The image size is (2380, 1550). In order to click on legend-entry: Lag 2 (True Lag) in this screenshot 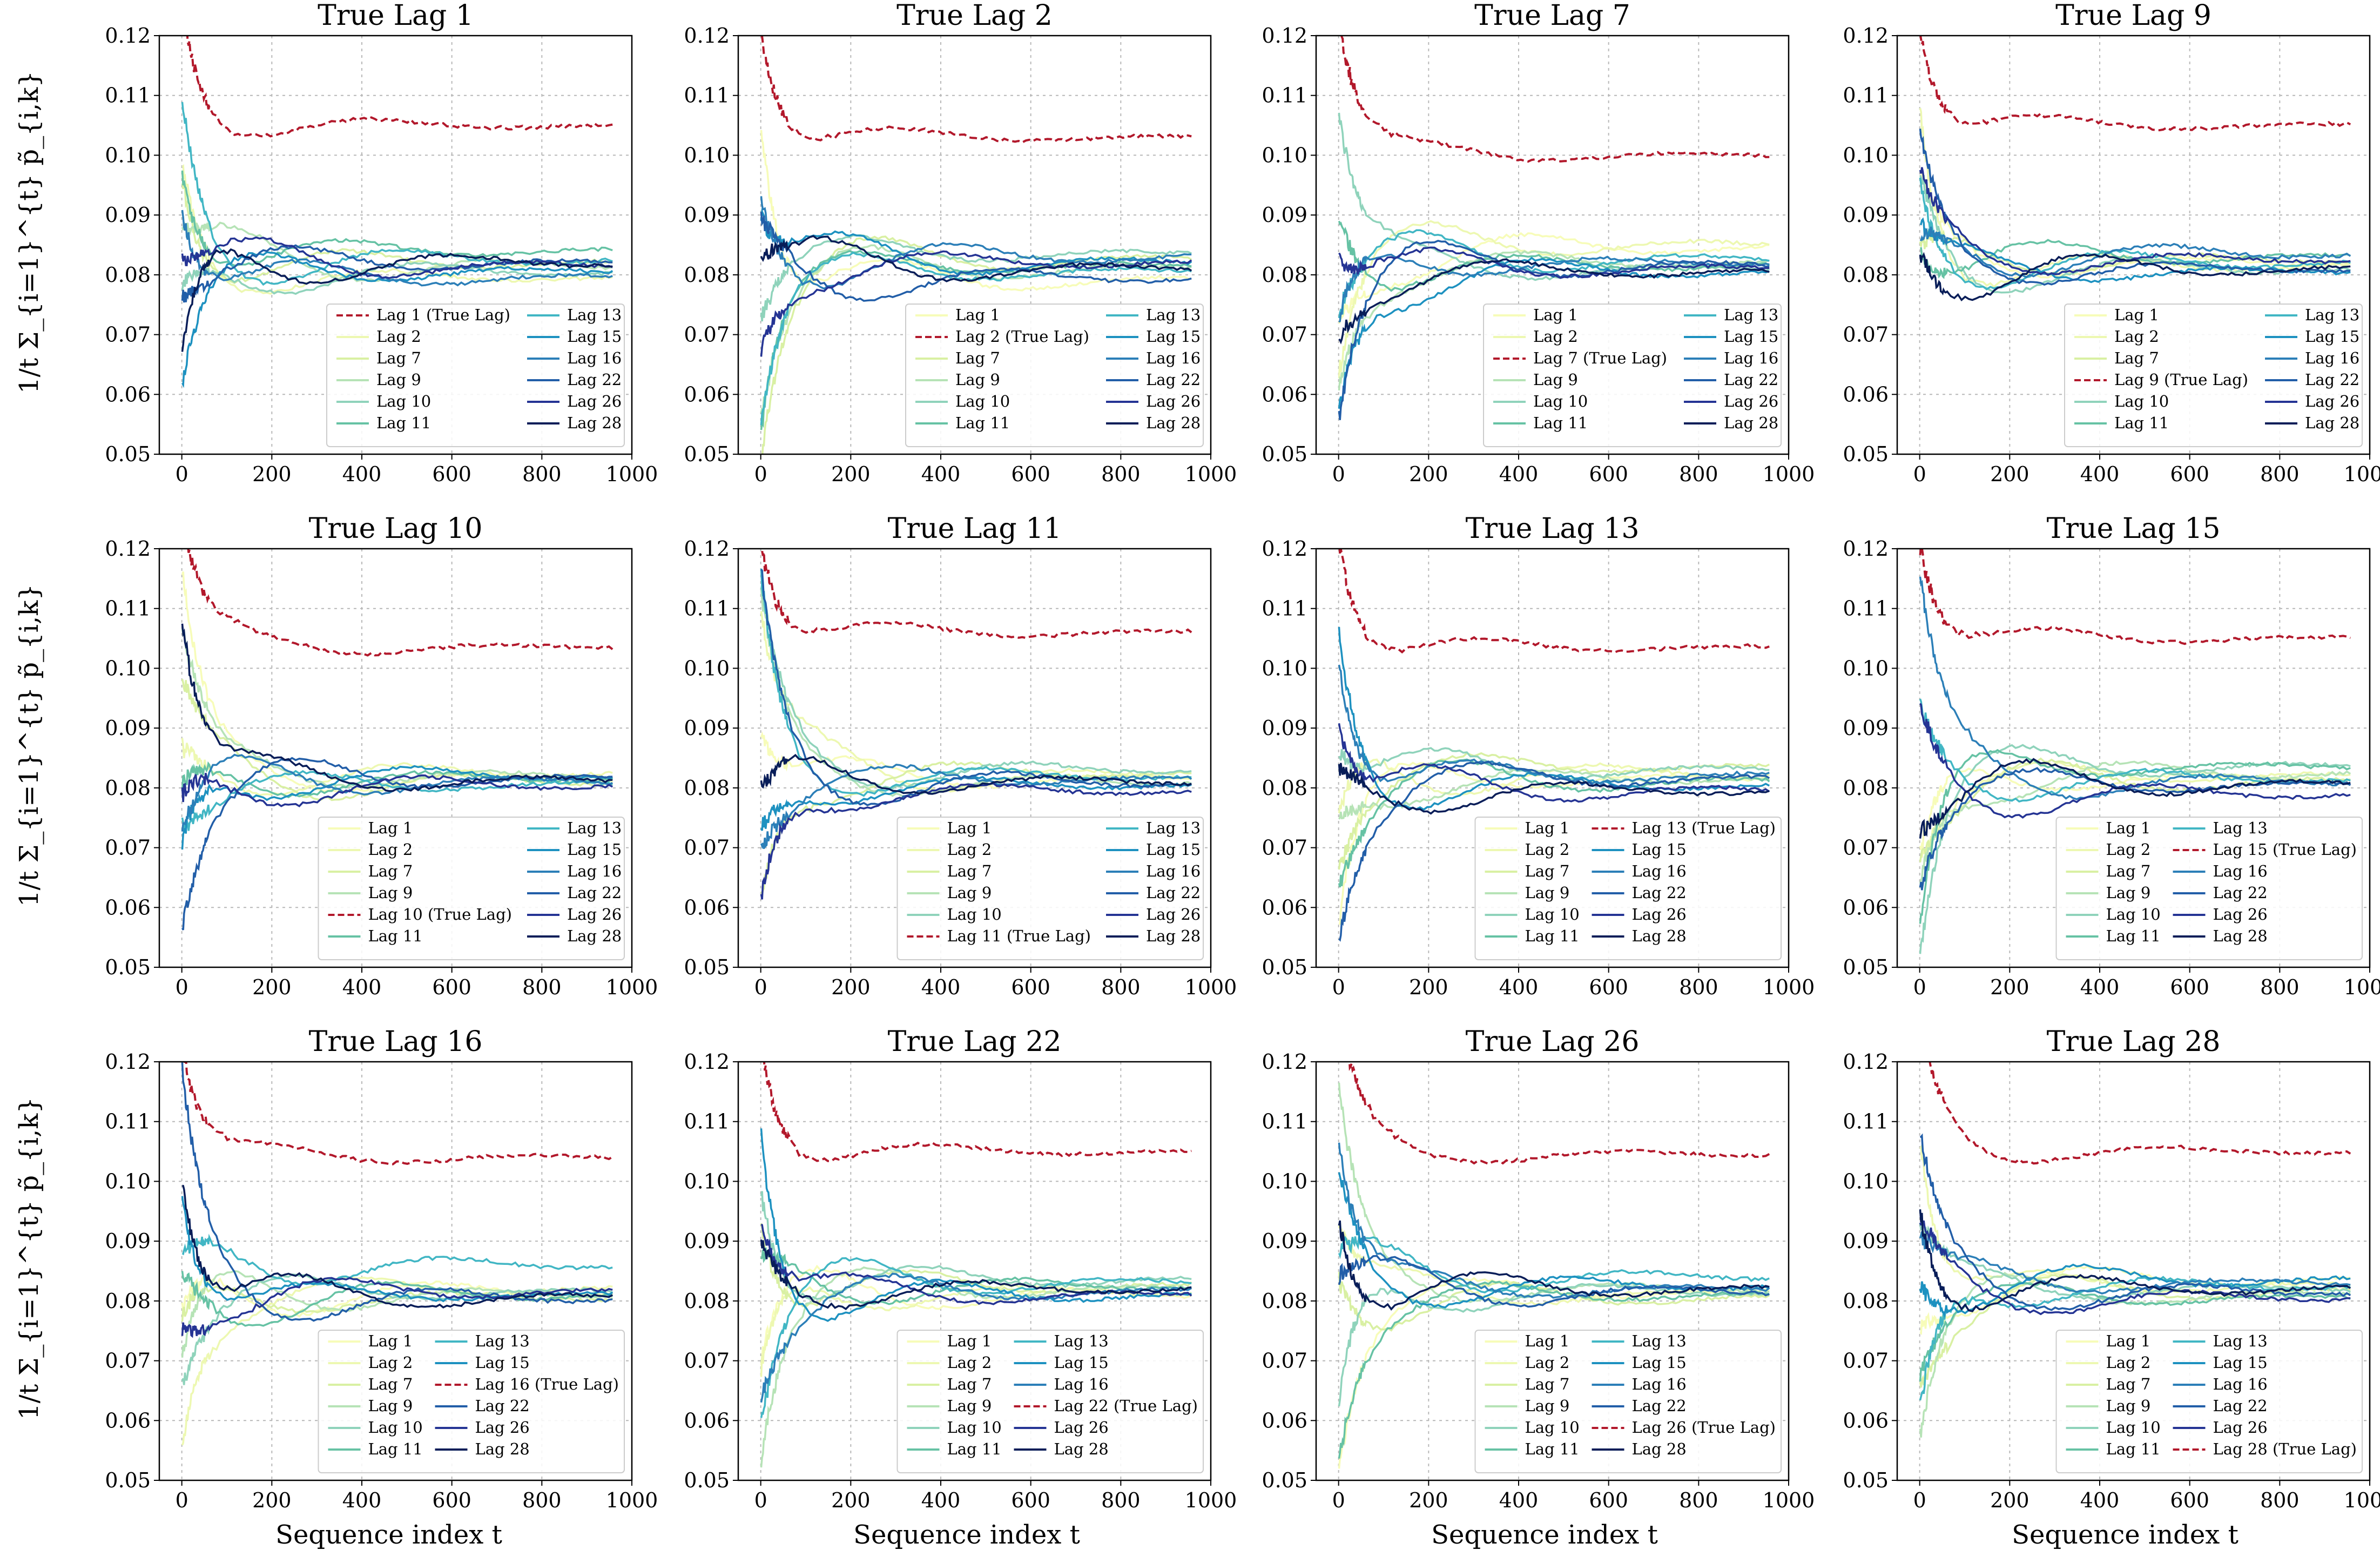, I will do `click(1022, 336)`.